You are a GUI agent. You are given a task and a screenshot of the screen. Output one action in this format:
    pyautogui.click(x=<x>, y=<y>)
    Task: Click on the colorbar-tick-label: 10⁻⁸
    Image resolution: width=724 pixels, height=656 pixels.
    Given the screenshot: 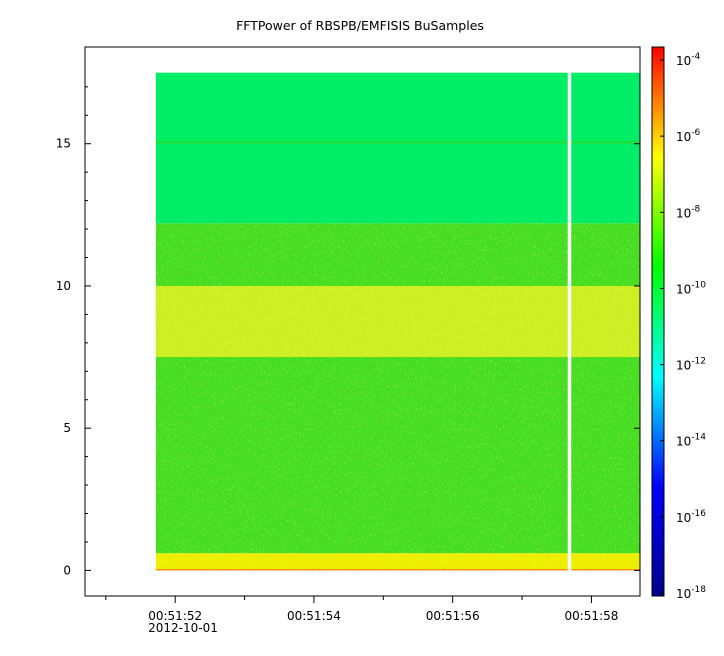 What is the action you would take?
    pyautogui.click(x=688, y=212)
    